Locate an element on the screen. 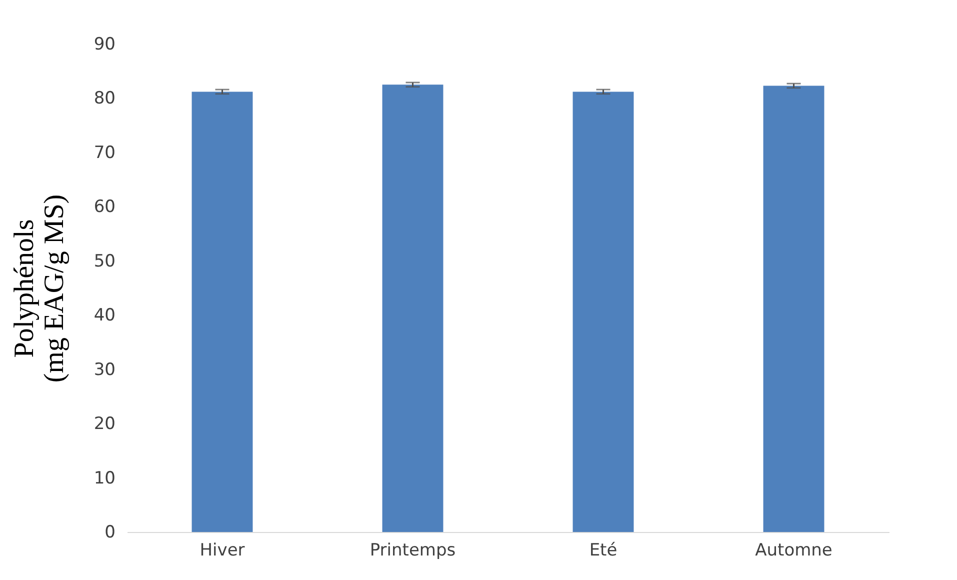 This screenshot has width=957, height=580. y-tick-label: 80 is located at coordinates (105, 98).